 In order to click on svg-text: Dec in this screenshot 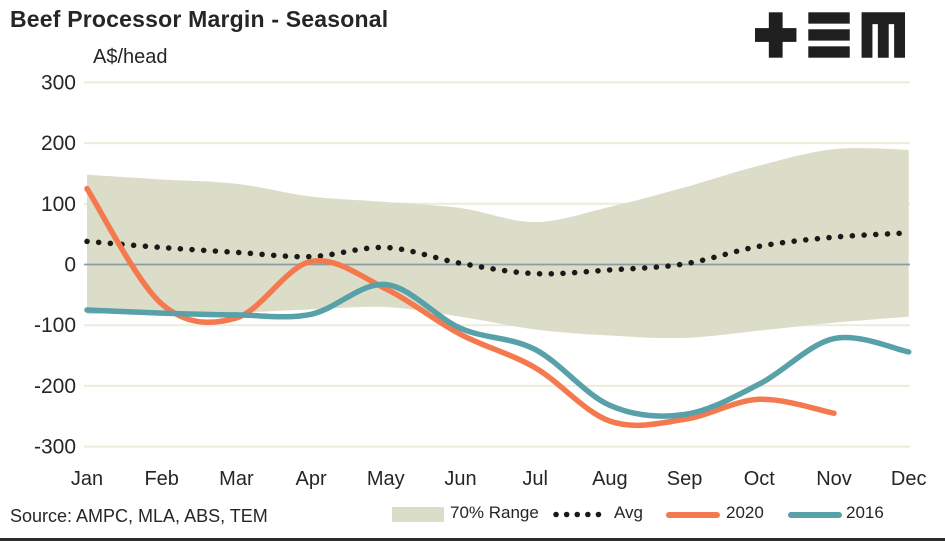, I will do `click(909, 479)`.